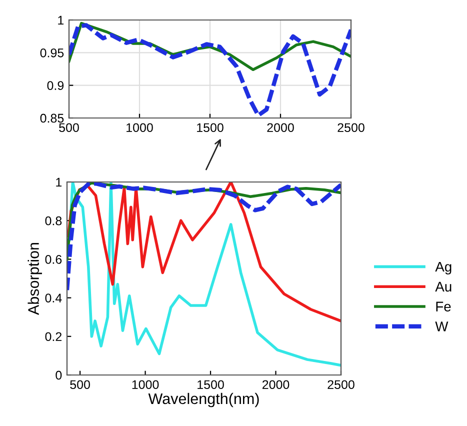  I want to click on legend-label: Fe, so click(443, 307).